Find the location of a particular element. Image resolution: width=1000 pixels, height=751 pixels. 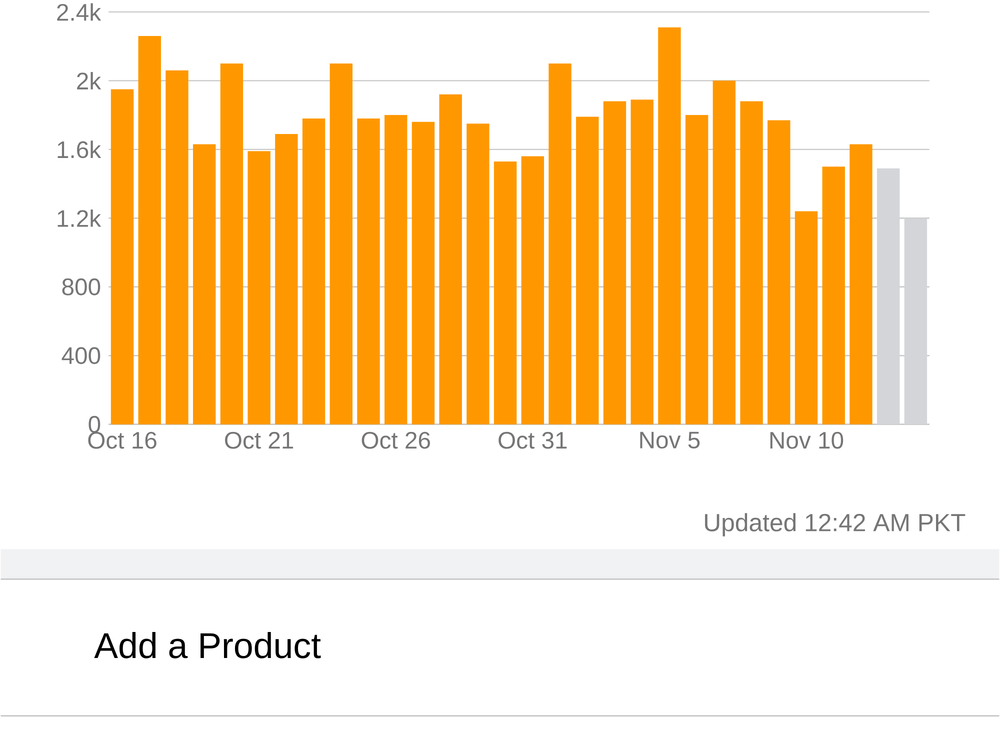

x-tick-label: Oct 26 is located at coordinates (396, 440).